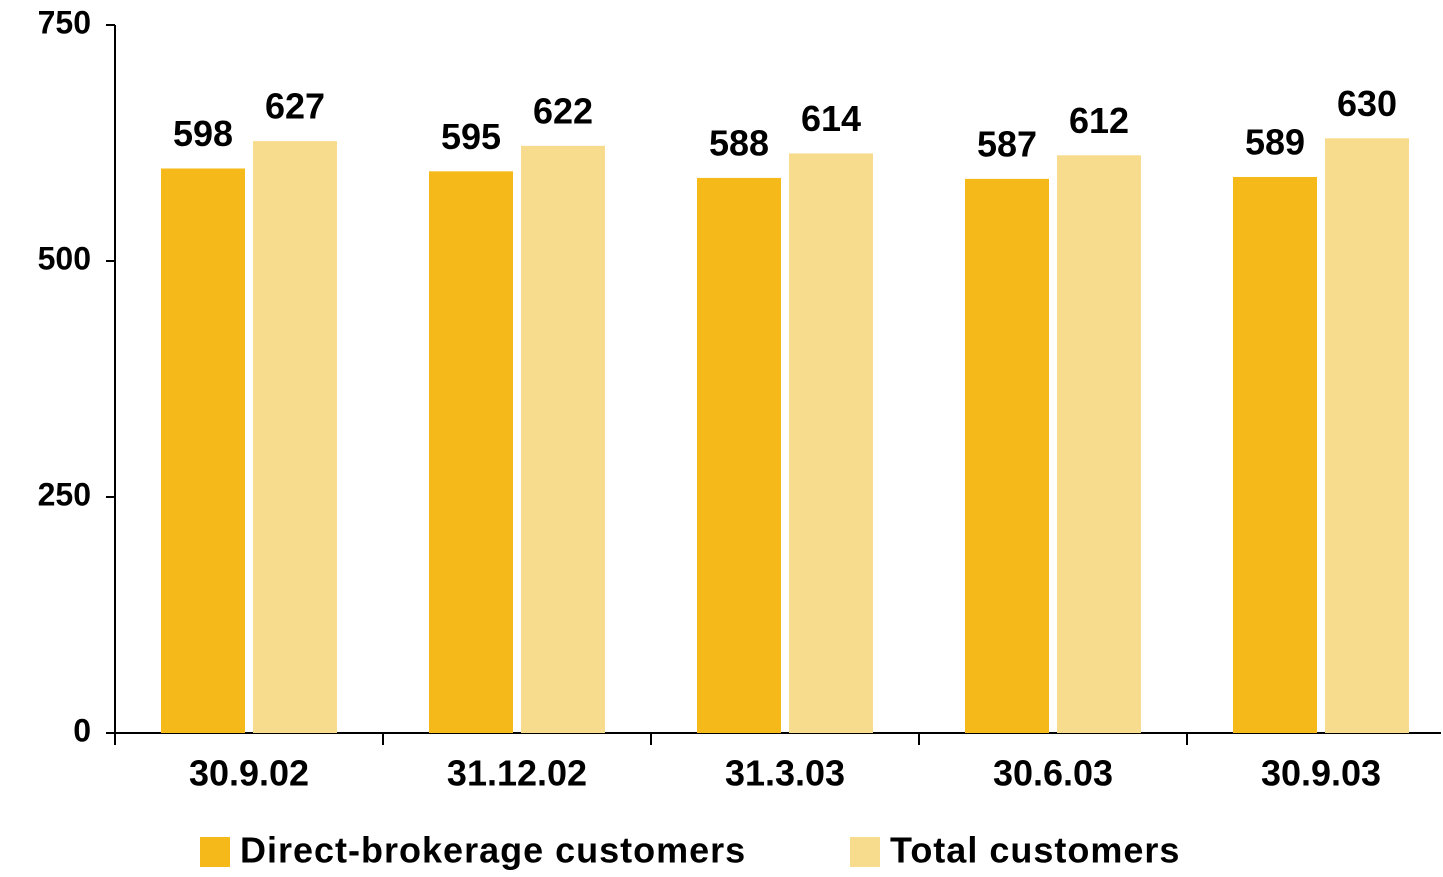  Describe the element at coordinates (64, 494) in the screenshot. I see `y-tick-label: 250` at that location.